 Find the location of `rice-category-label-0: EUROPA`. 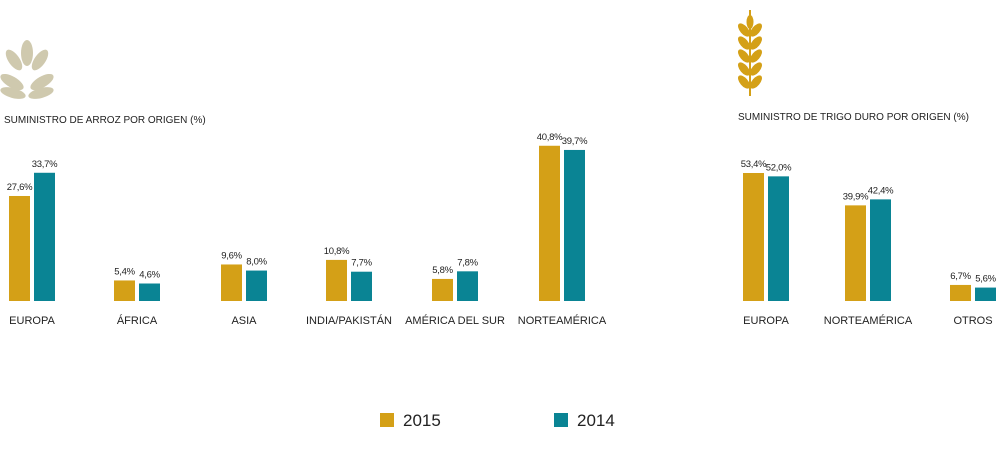

rice-category-label-0: EUROPA is located at coordinates (32, 321).